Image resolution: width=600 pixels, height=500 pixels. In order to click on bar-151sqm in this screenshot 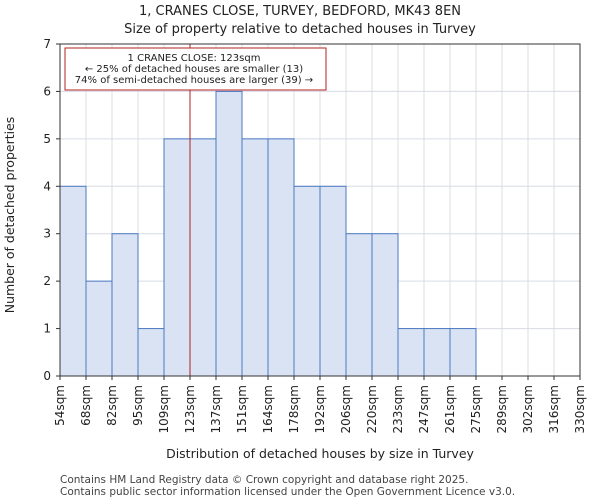, I will do `click(255, 257)`.